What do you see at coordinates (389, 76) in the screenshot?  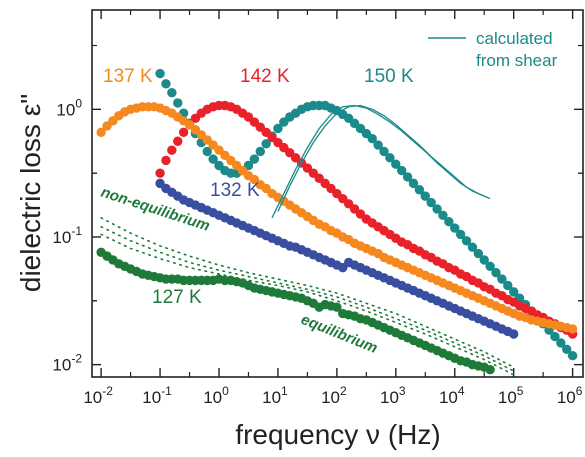 I see `series-label-150k: 150 K` at bounding box center [389, 76].